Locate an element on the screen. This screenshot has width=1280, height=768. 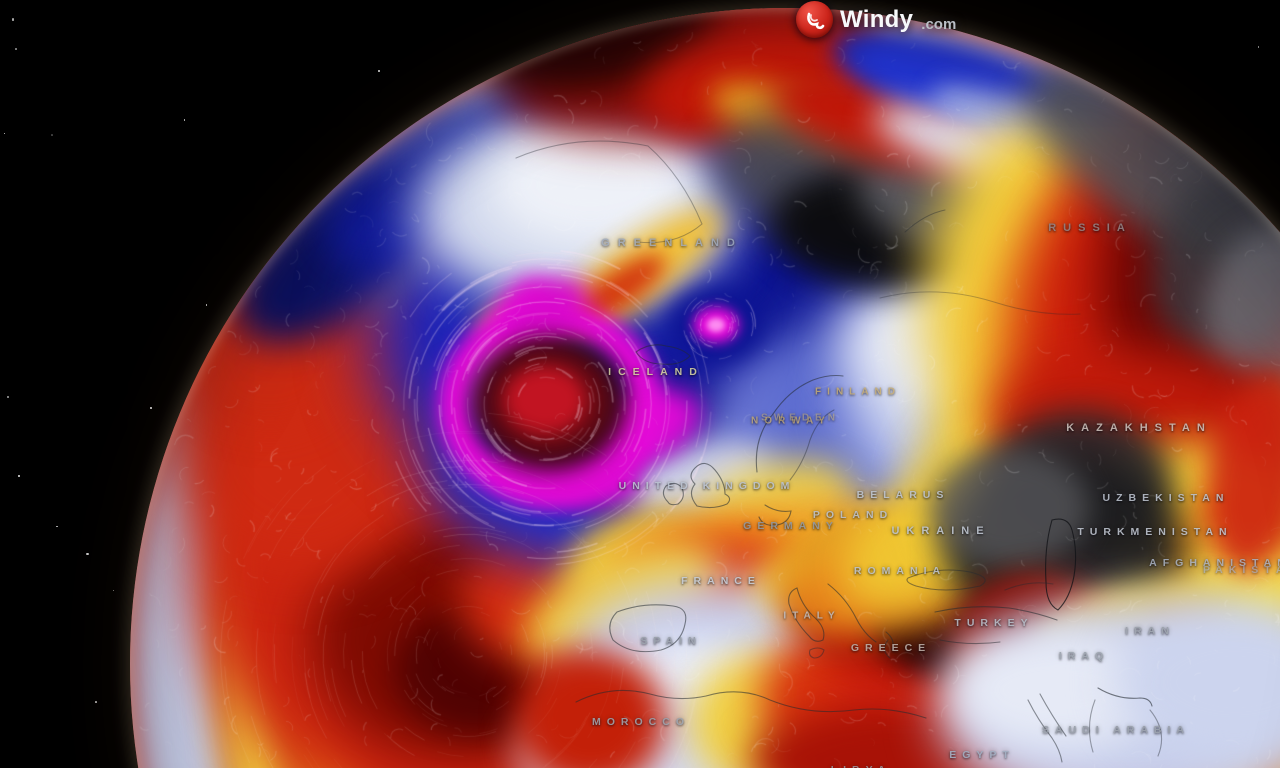
vortex-core is located at coordinates (545, 400).